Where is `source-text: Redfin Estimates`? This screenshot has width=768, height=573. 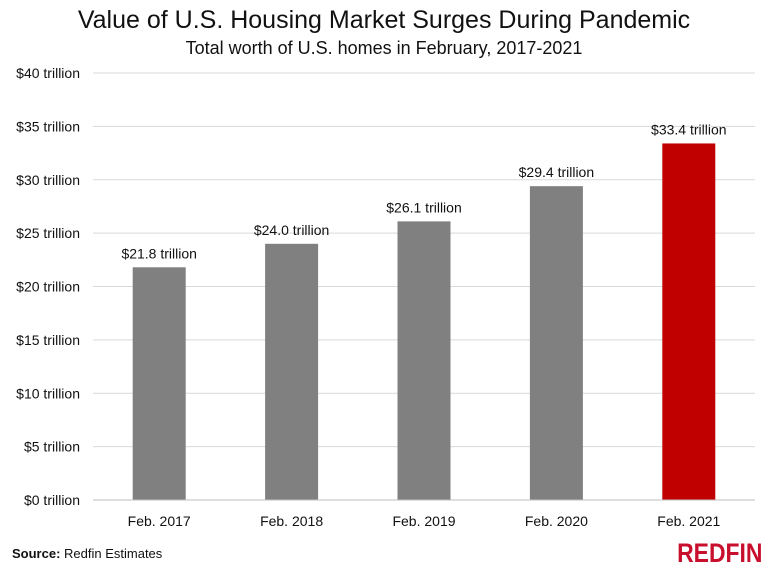 source-text: Redfin Estimates is located at coordinates (111, 553).